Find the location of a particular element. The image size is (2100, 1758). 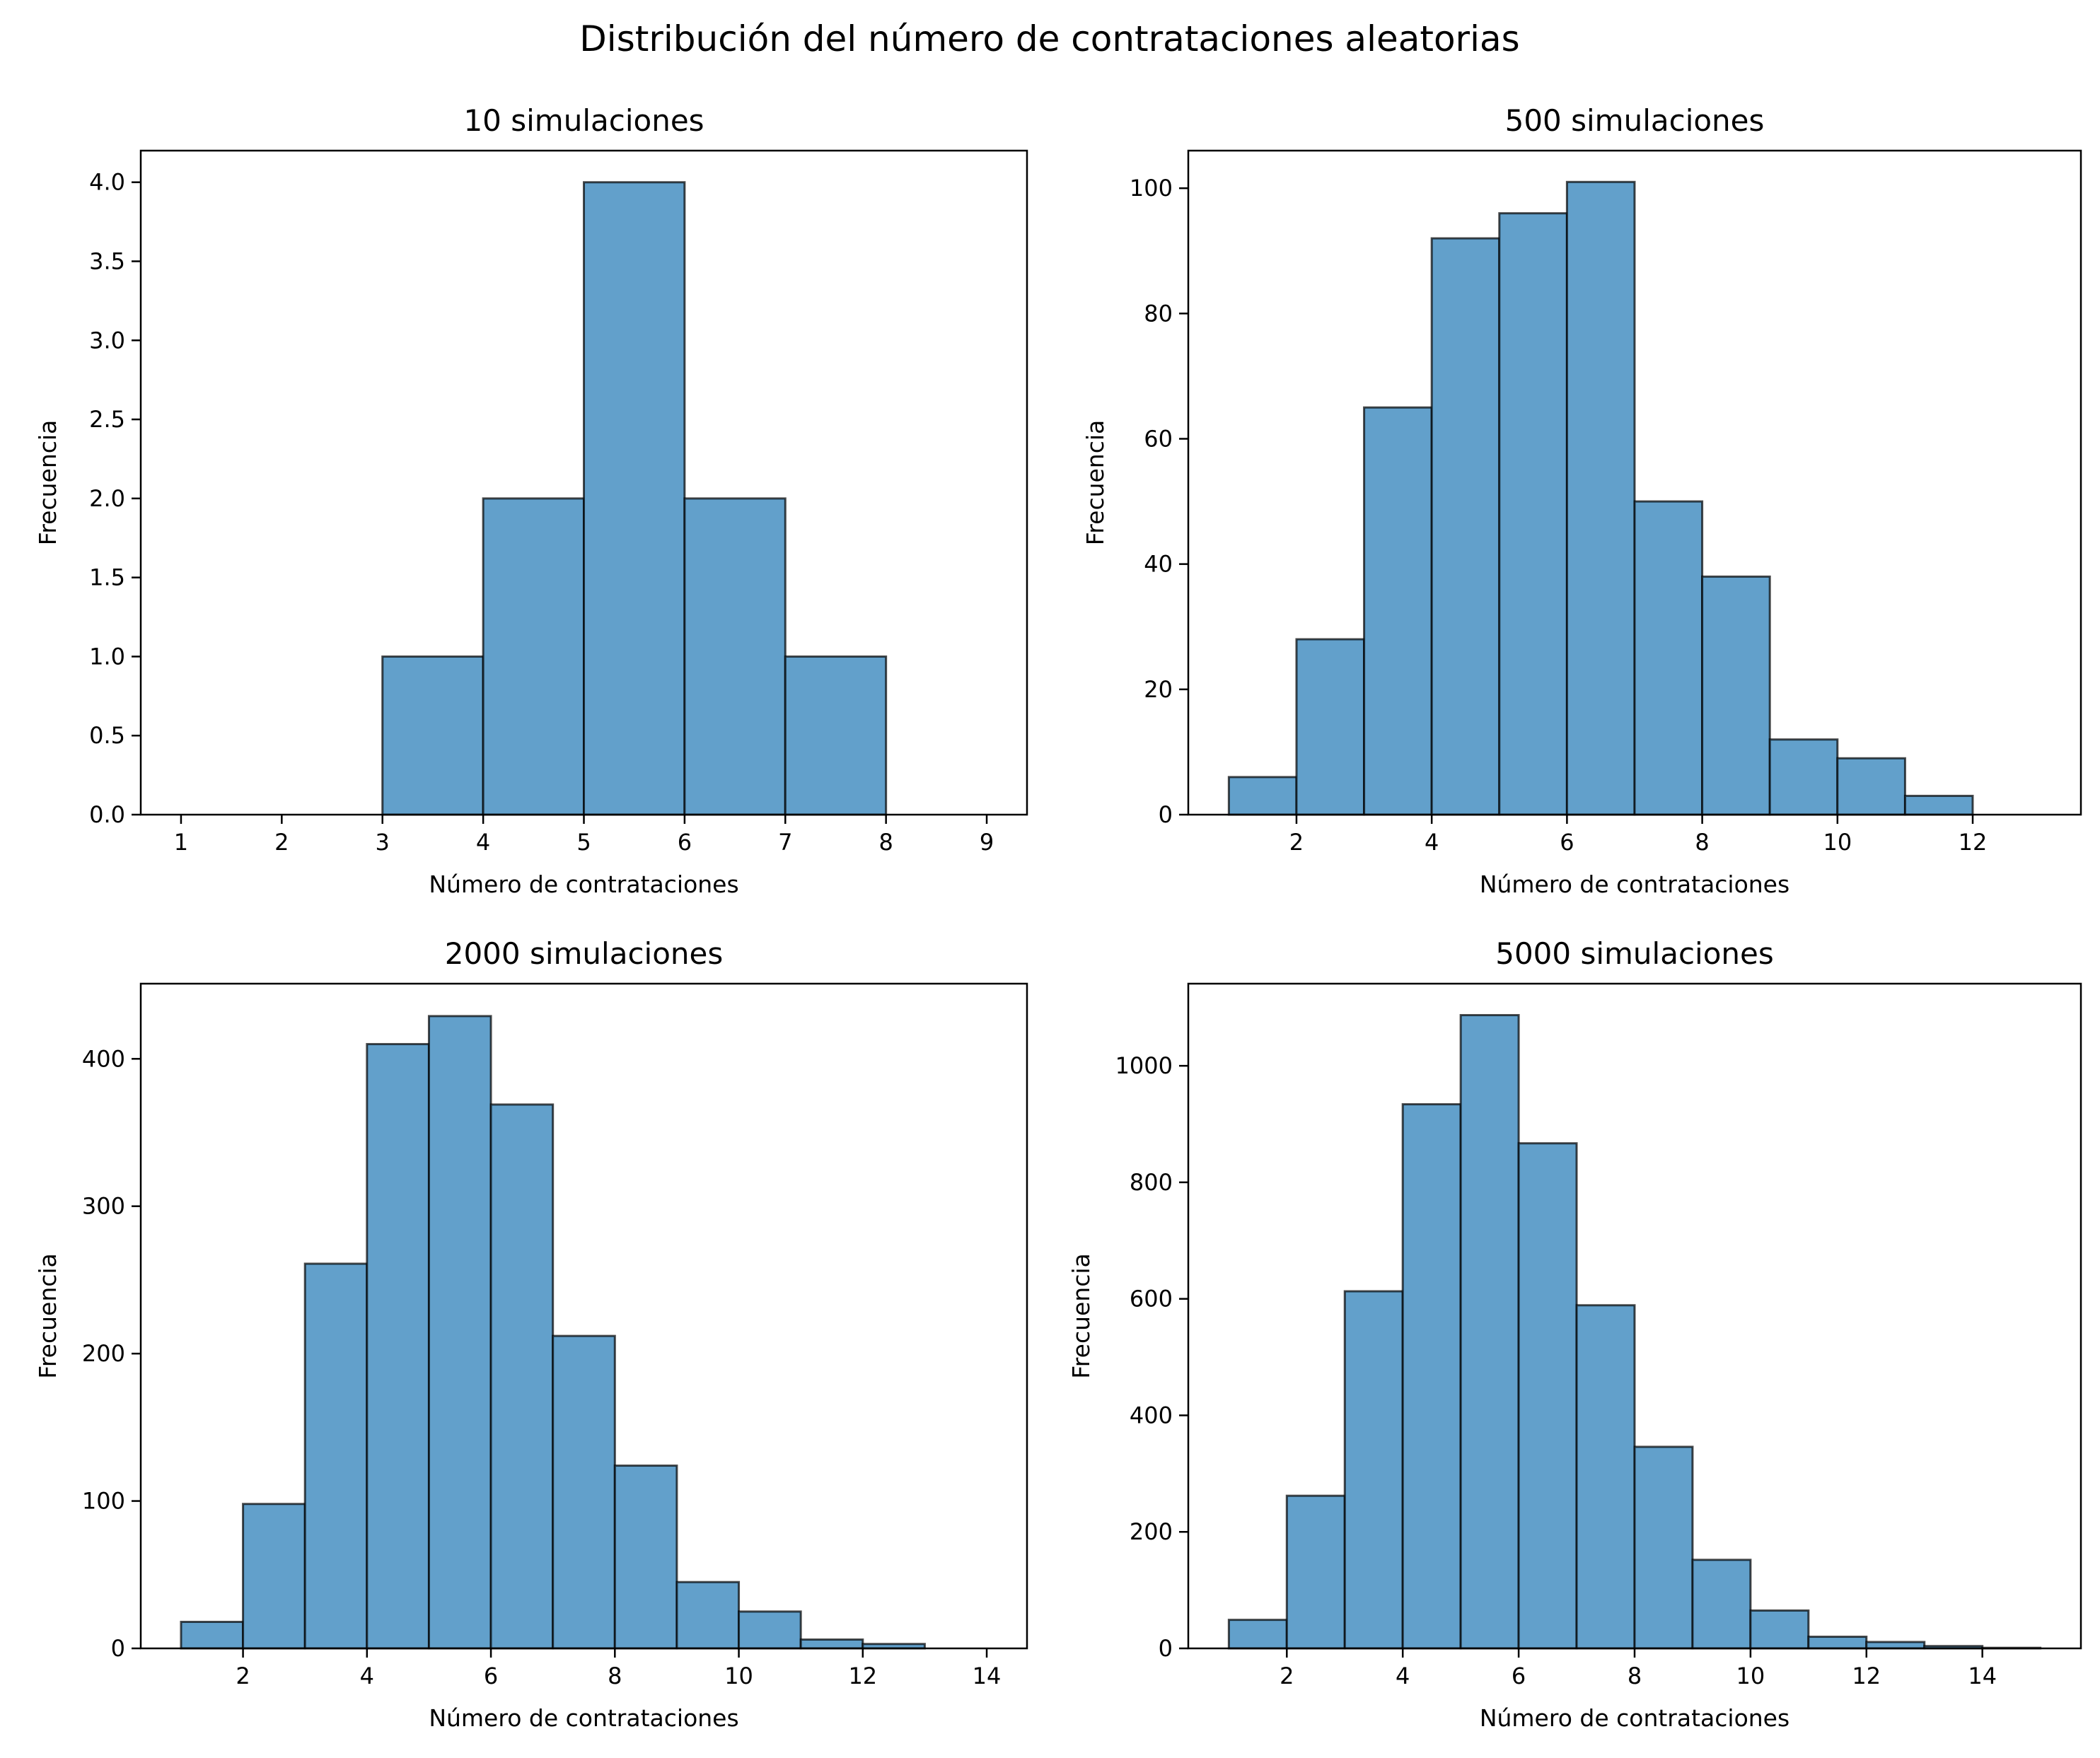

y-tick-label: 1.5 is located at coordinates (107, 577).